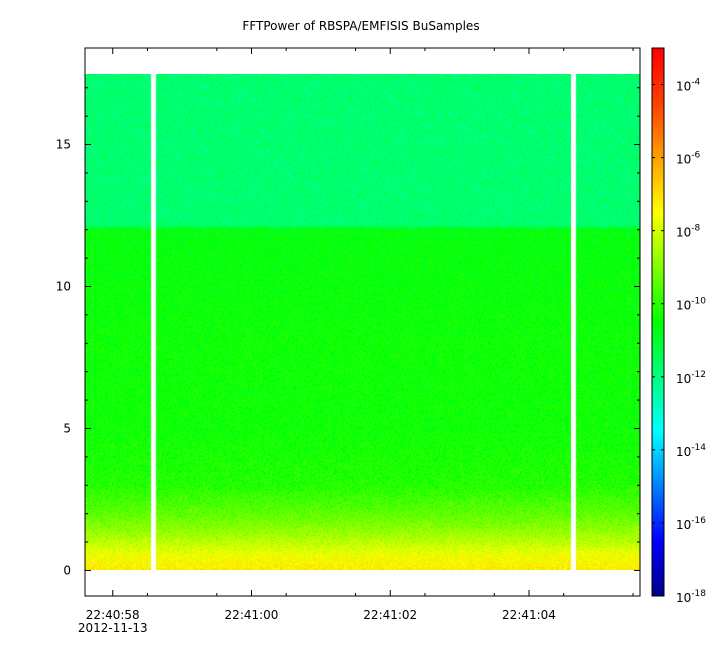 The width and height of the screenshot is (724, 656). What do you see at coordinates (691, 378) in the screenshot?
I see `colorbar-tick-label: 10⁻¹²` at bounding box center [691, 378].